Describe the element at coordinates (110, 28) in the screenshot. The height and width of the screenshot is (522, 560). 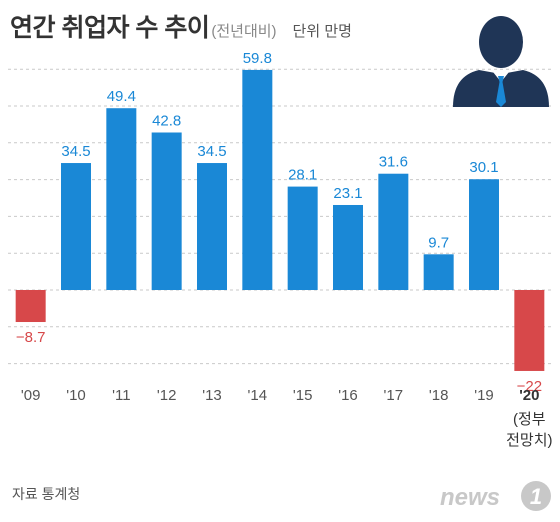
I see `chart-title: 연간 취업자 수 추이` at that location.